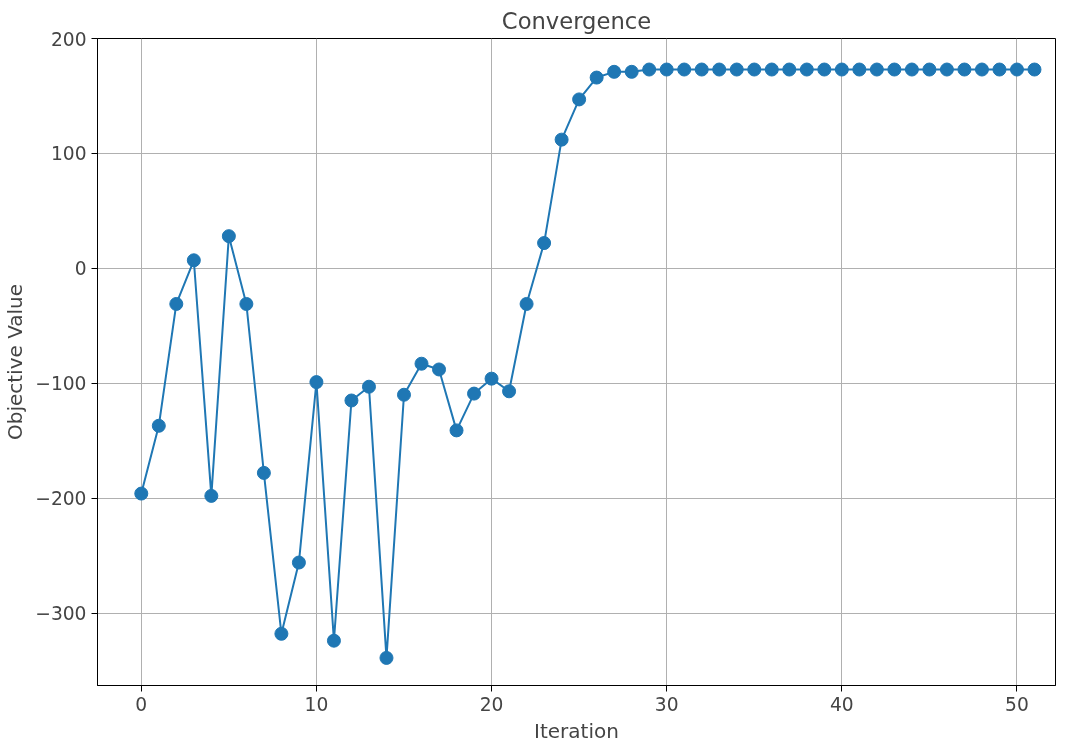 The height and width of the screenshot is (753, 1074). Describe the element at coordinates (1017, 704) in the screenshot. I see `x-tick-label: 50` at that location.